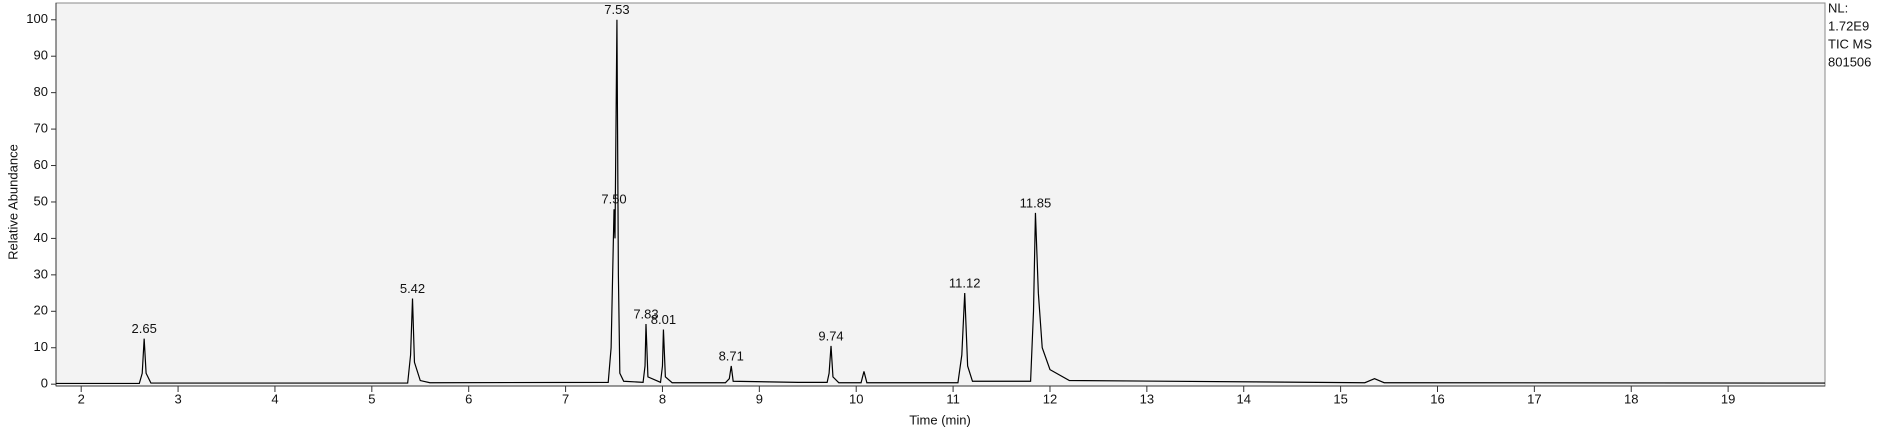 This screenshot has height=432, width=1882. What do you see at coordinates (468, 398) in the screenshot?
I see `x-tick-label: 6` at bounding box center [468, 398].